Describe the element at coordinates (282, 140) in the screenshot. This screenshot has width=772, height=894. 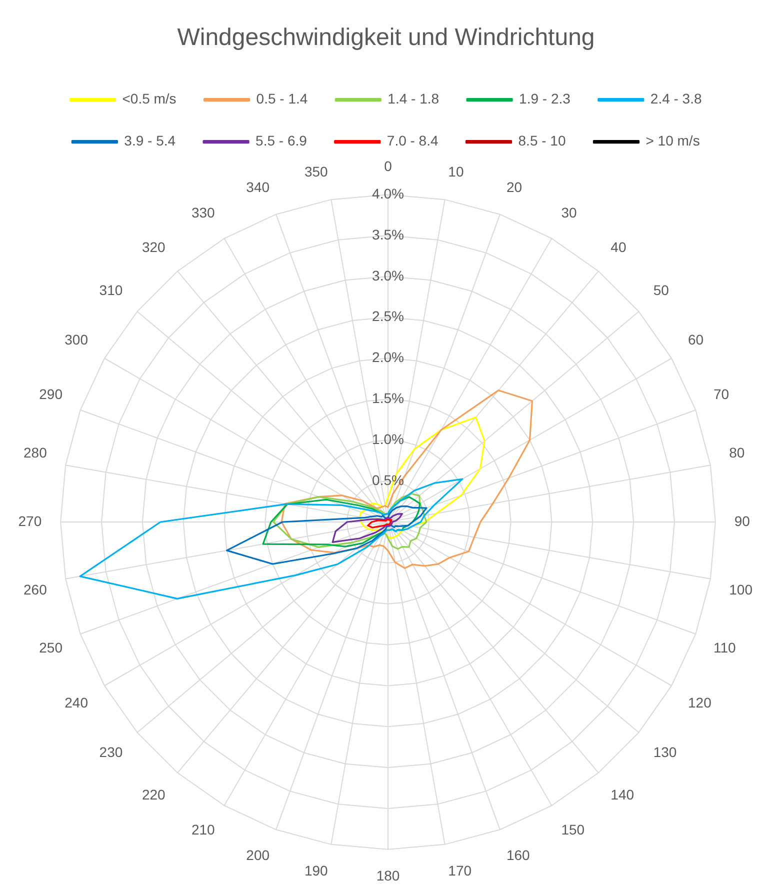
I see `legend-label: 5.5 - 6.9` at that location.